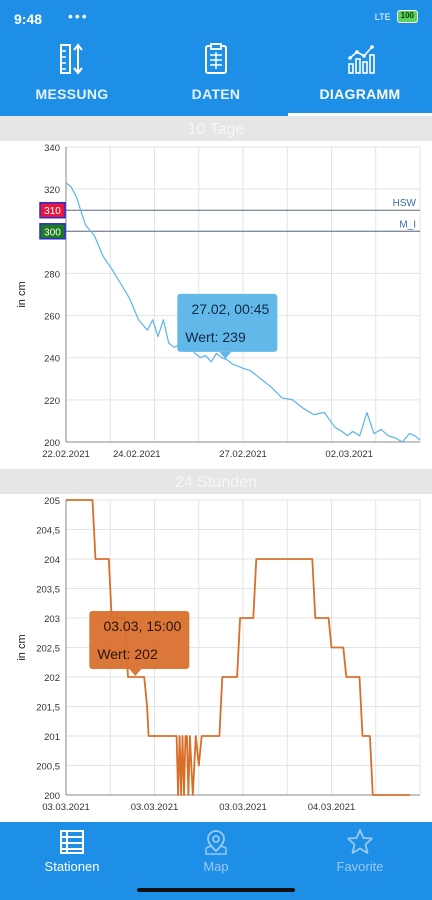 This screenshot has height=900, width=432. What do you see at coordinates (52, 560) in the screenshot?
I see `y-tick-label: 204` at bounding box center [52, 560].